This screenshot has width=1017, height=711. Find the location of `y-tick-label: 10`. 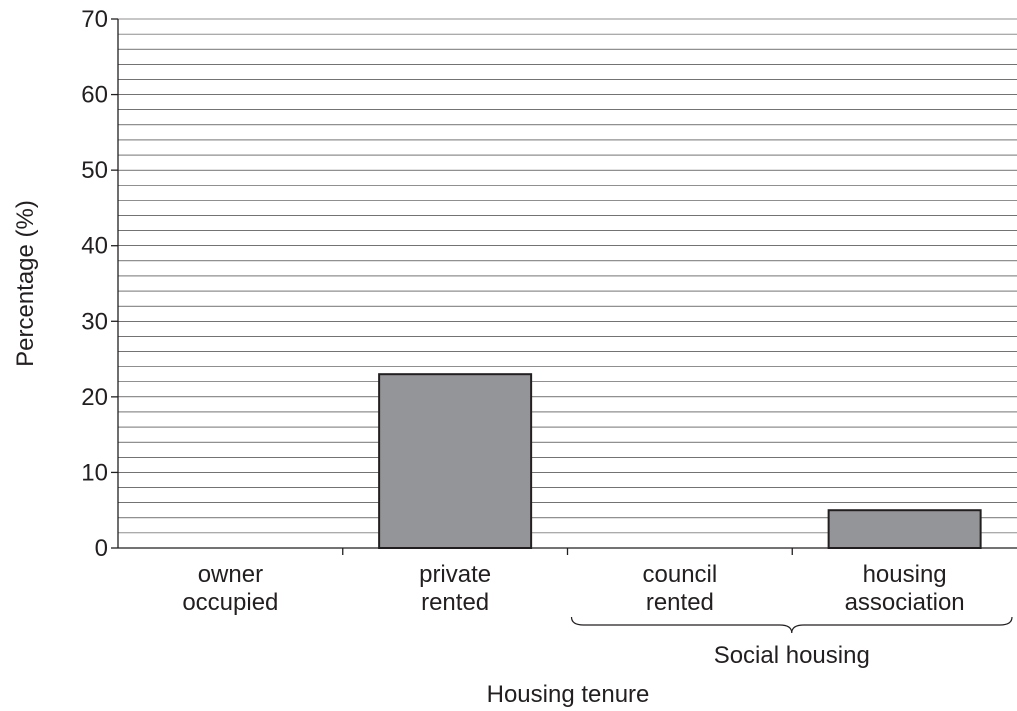

y-tick-label: 10 is located at coordinates (94, 472).